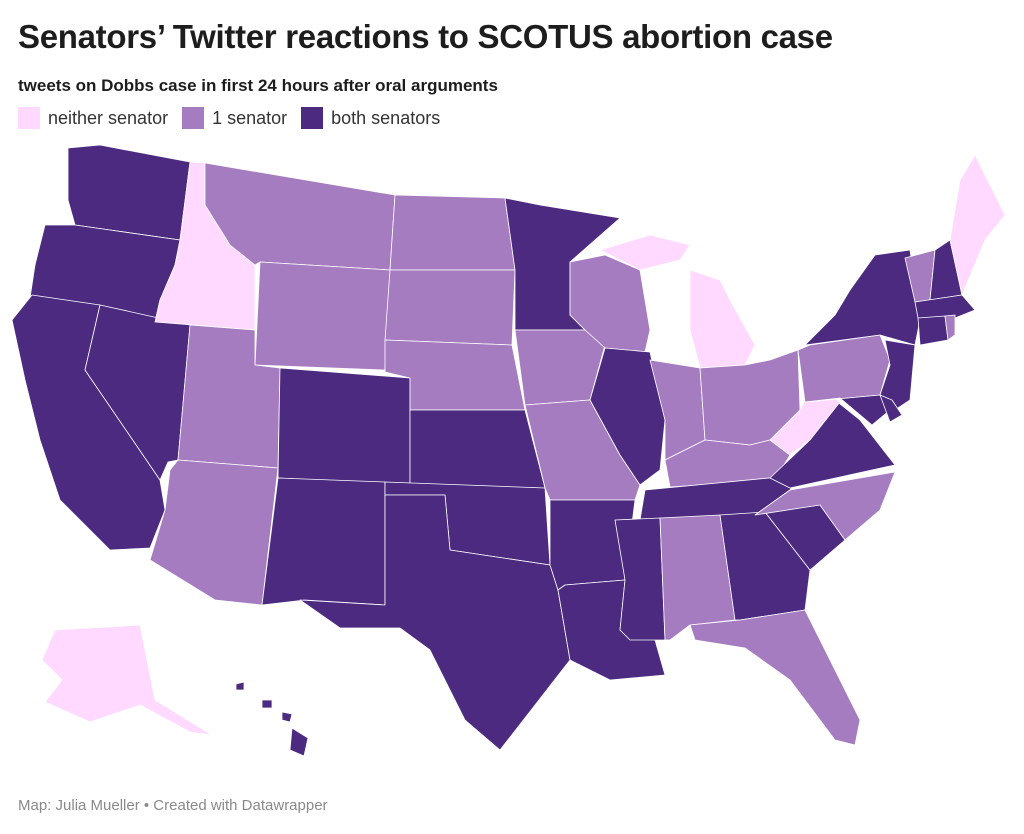 This screenshot has height=834, width=1024. What do you see at coordinates (108, 117) in the screenshot?
I see `legend-label: neither senator` at bounding box center [108, 117].